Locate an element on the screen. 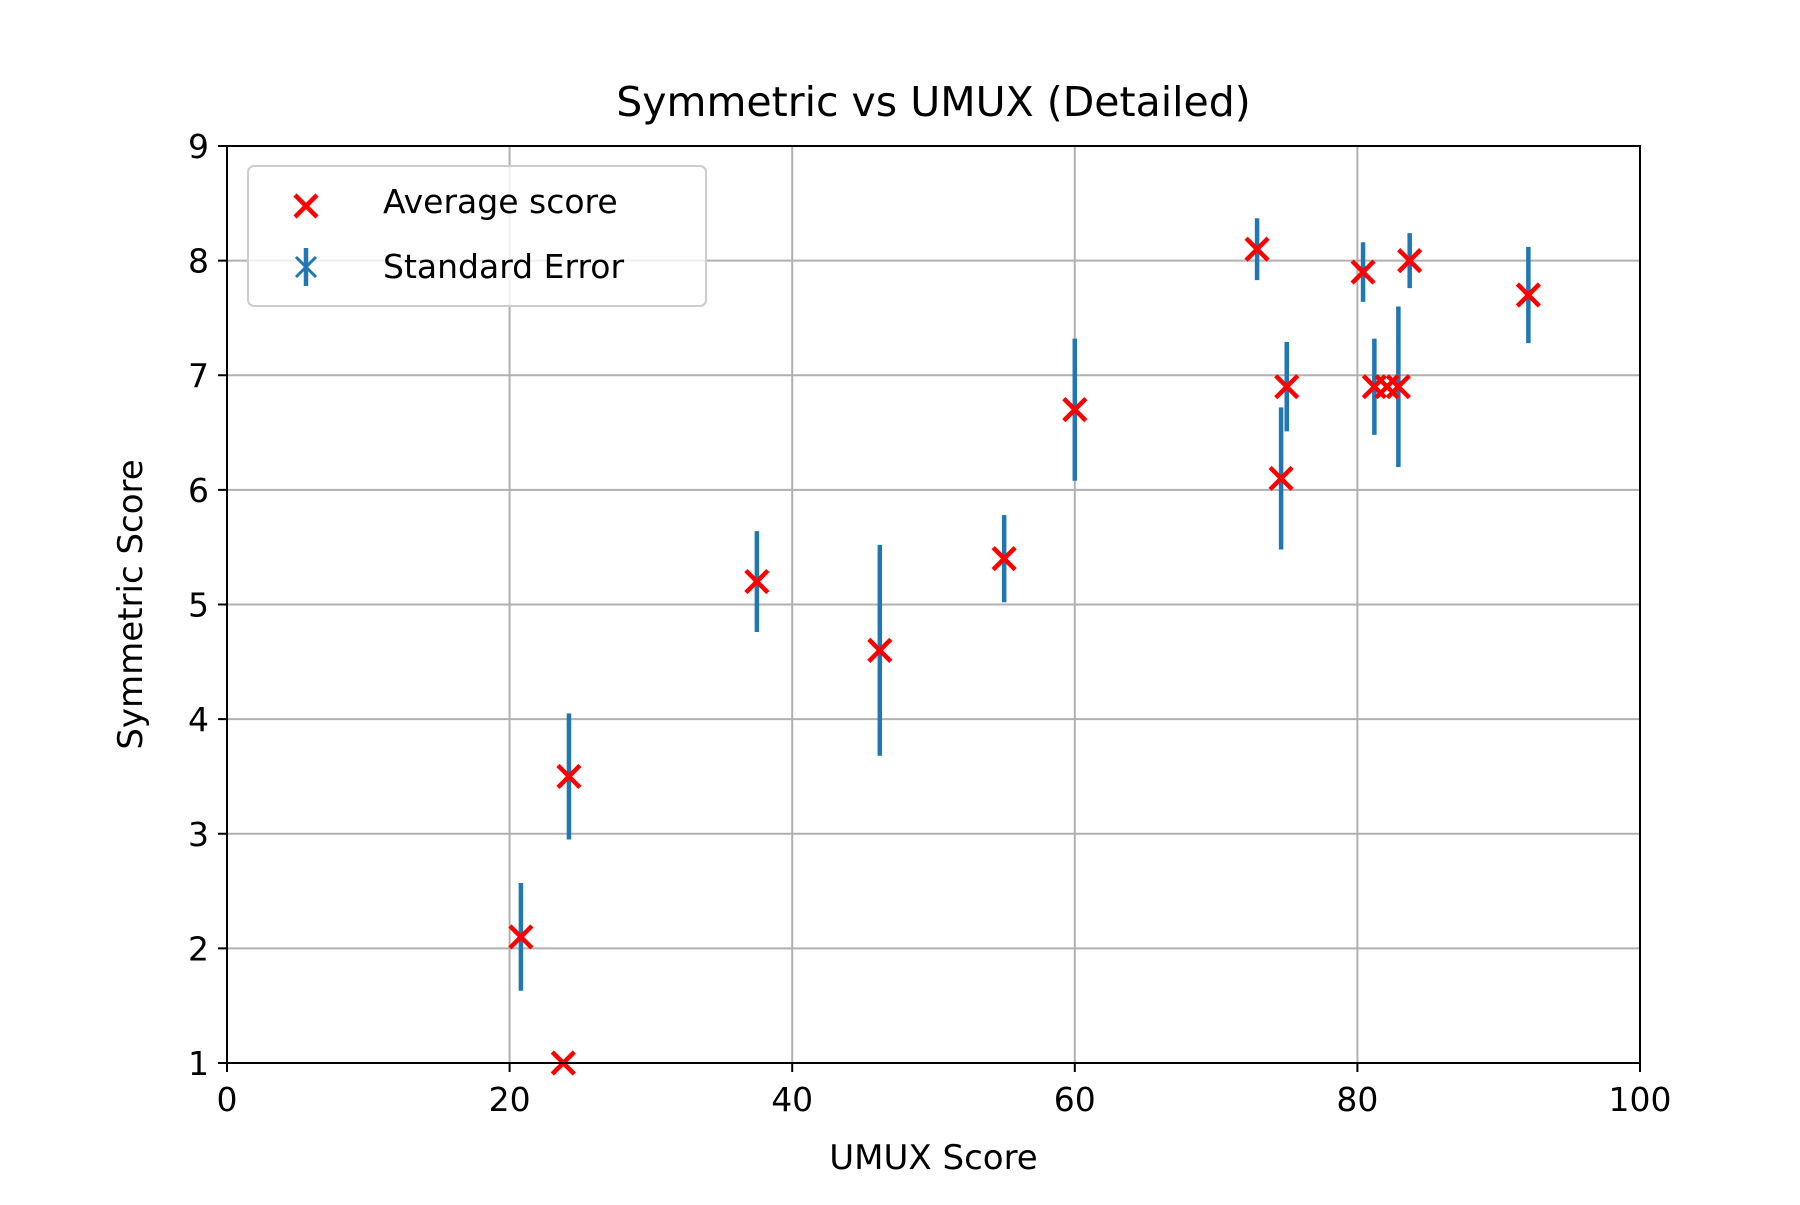 The height and width of the screenshot is (1205, 1800). x-tick-label: 60 is located at coordinates (1075, 1099).